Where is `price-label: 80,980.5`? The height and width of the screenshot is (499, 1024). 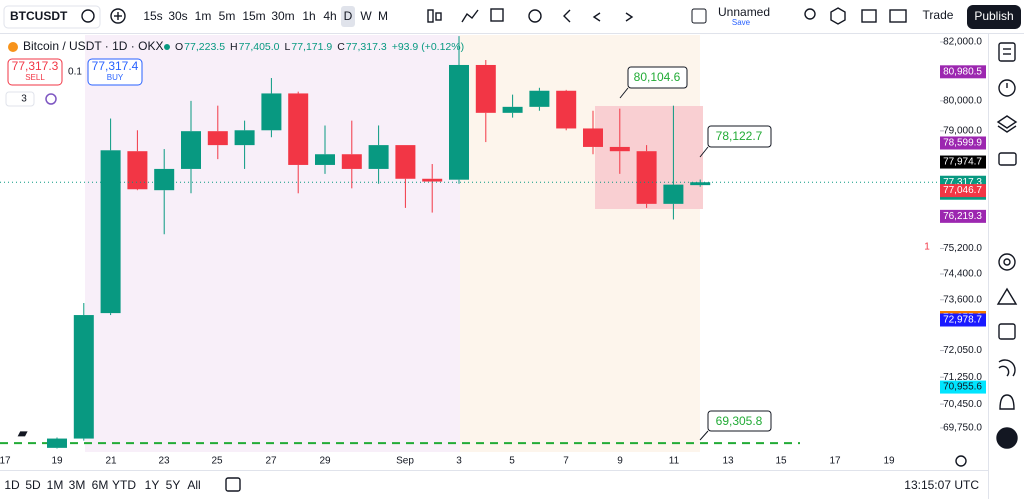
price-label: 80,980.5 is located at coordinates (962, 71).